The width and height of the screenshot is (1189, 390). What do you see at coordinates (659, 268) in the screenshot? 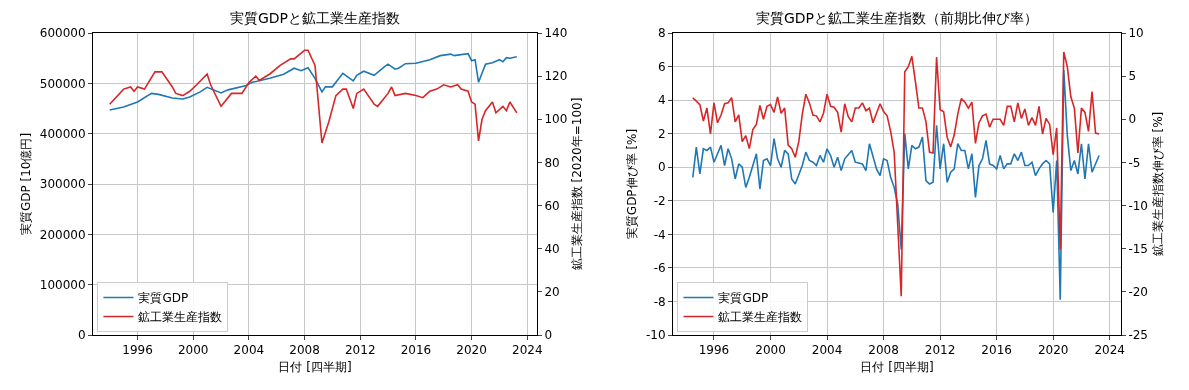
I see `y-tick-label: -6` at bounding box center [659, 268].